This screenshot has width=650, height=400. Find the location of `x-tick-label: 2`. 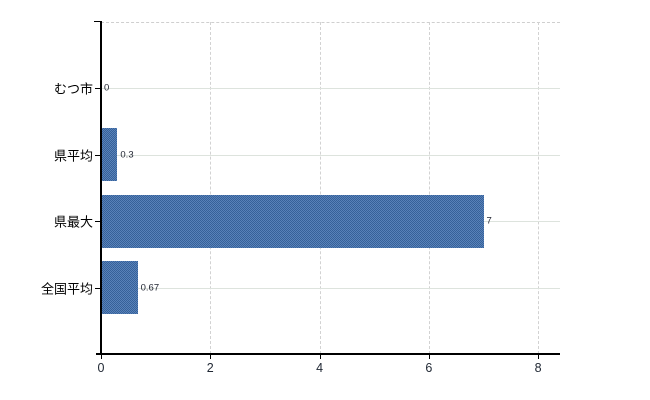

x-tick-label: 2 is located at coordinates (210, 368).